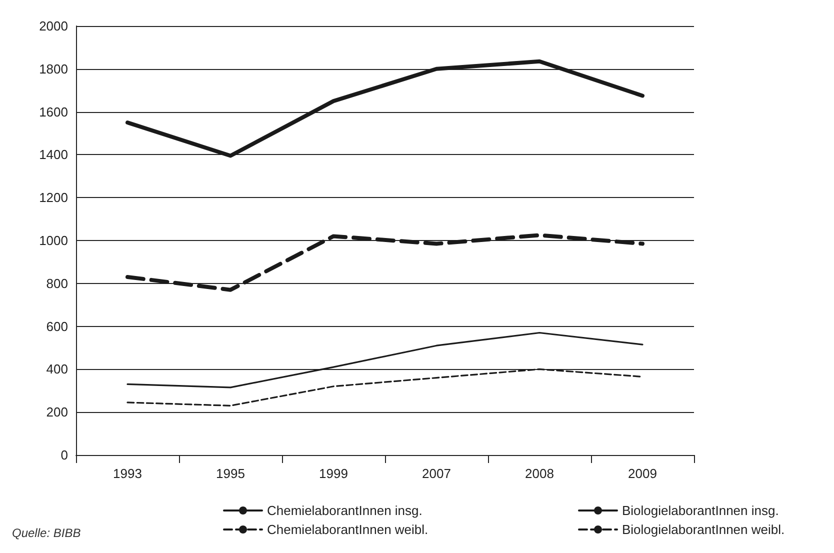 This screenshot has height=553, width=834. What do you see at coordinates (57, 369) in the screenshot?
I see `y-tick-label: 400` at bounding box center [57, 369].